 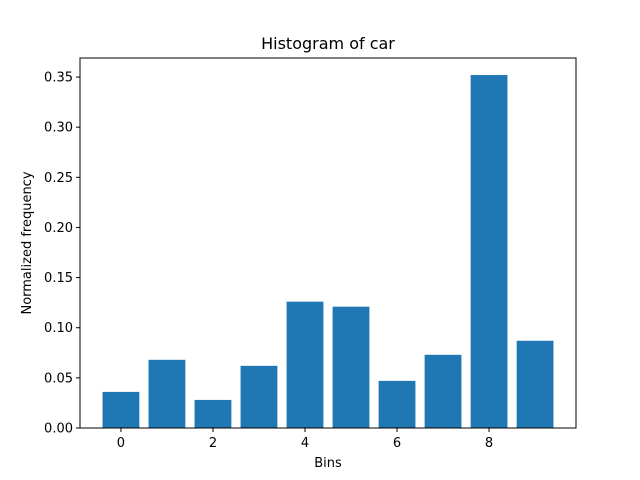 What do you see at coordinates (397, 443) in the screenshot?
I see `x-tick-label: 6` at bounding box center [397, 443].